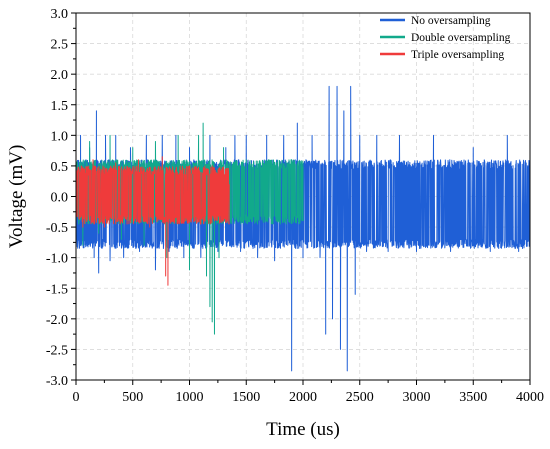 The width and height of the screenshot is (550, 449). I want to click on y-tick-label: 2.5, so click(60, 45).